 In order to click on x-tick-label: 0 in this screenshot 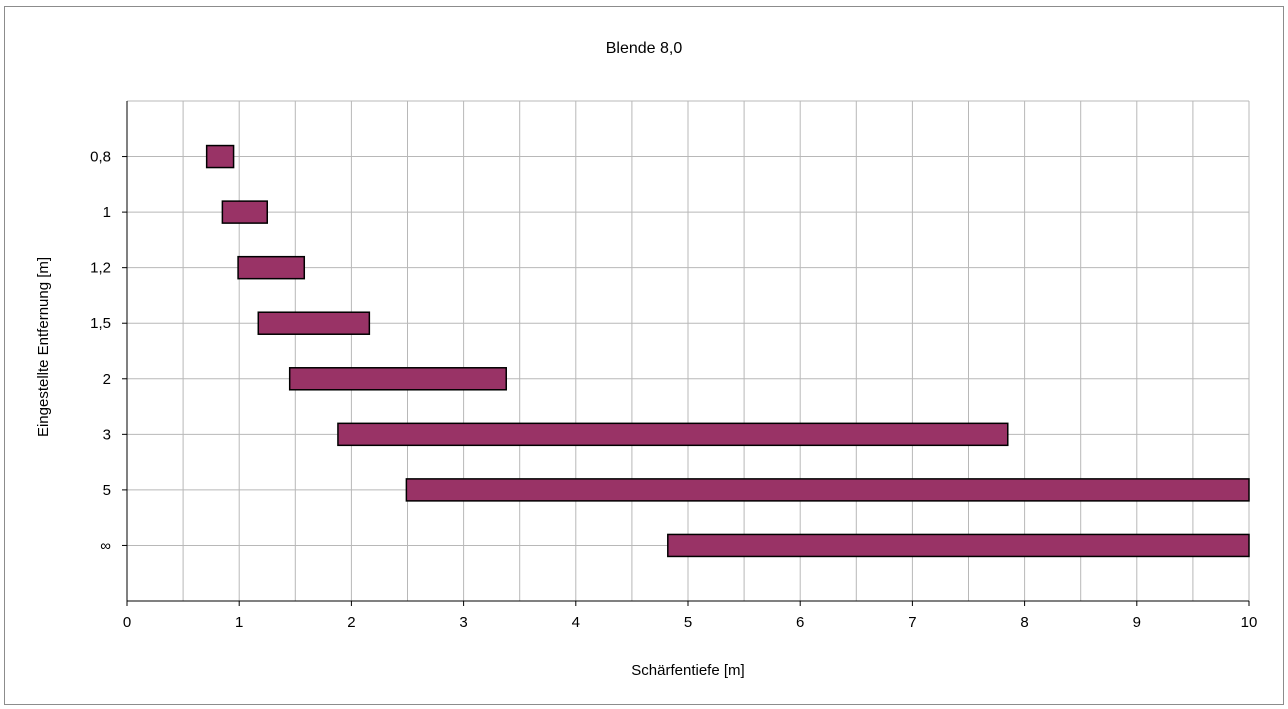, I will do `click(127, 622)`.